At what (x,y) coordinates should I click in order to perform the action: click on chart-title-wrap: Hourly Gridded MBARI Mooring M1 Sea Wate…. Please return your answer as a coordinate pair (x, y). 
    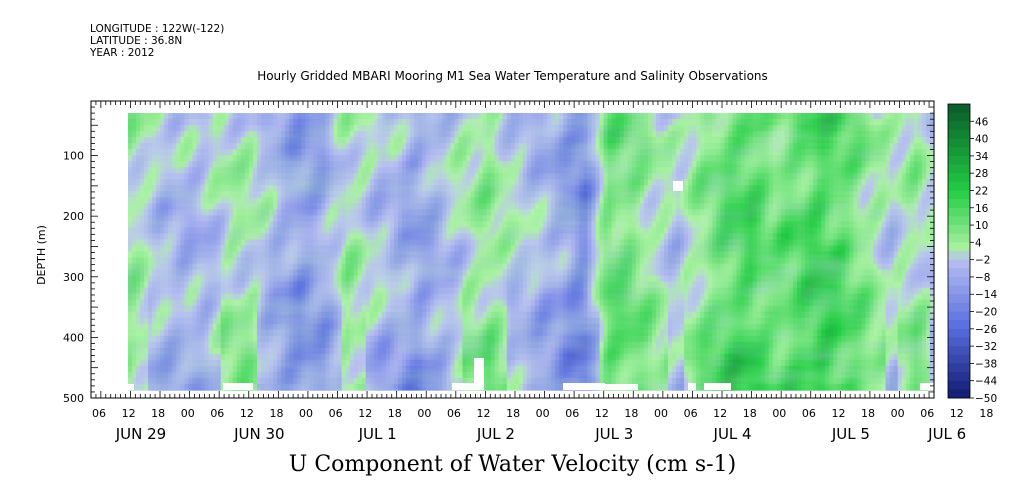
    Looking at the image, I should click on (504, 76).